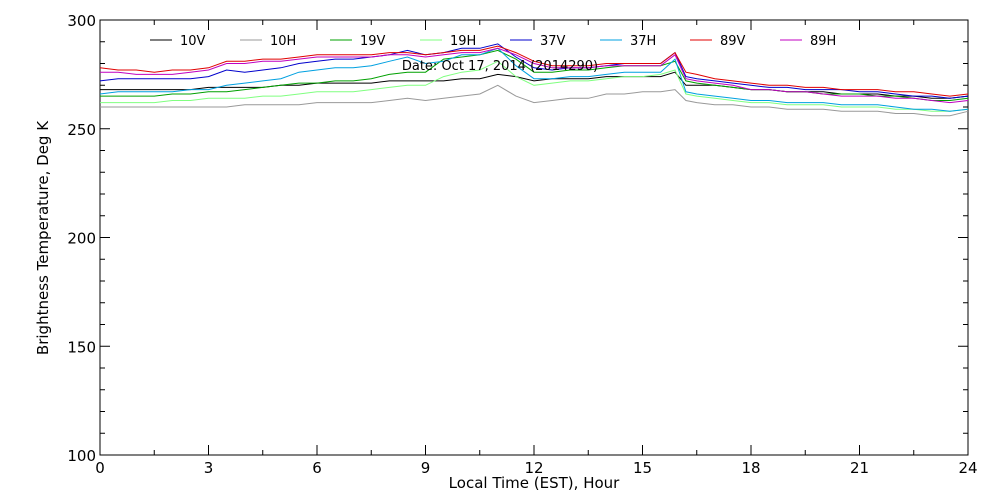  I want to click on y-tick-label: 200, so click(81, 239).